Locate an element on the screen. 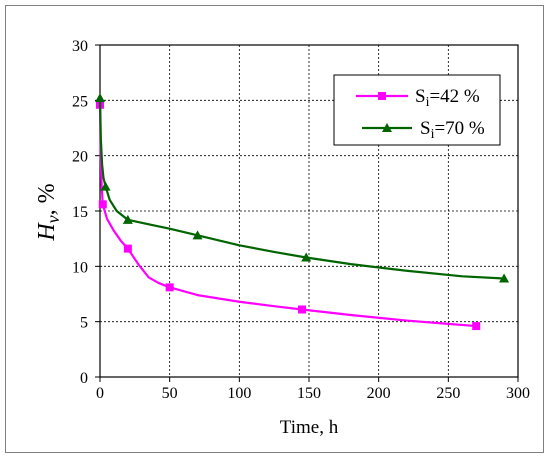  legend-box is located at coordinates (417, 110).